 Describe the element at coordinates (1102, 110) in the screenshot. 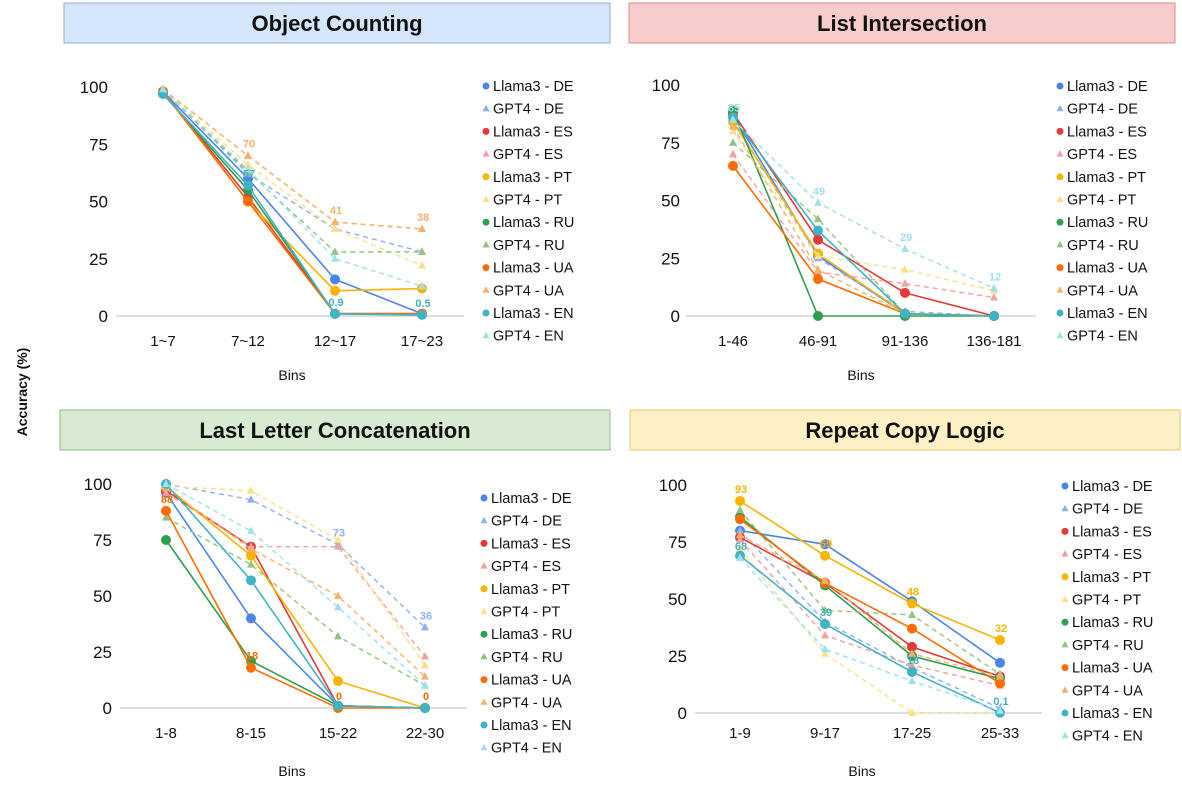

I see `list-intersection-legend-label-1: GPT4 - DE` at that location.